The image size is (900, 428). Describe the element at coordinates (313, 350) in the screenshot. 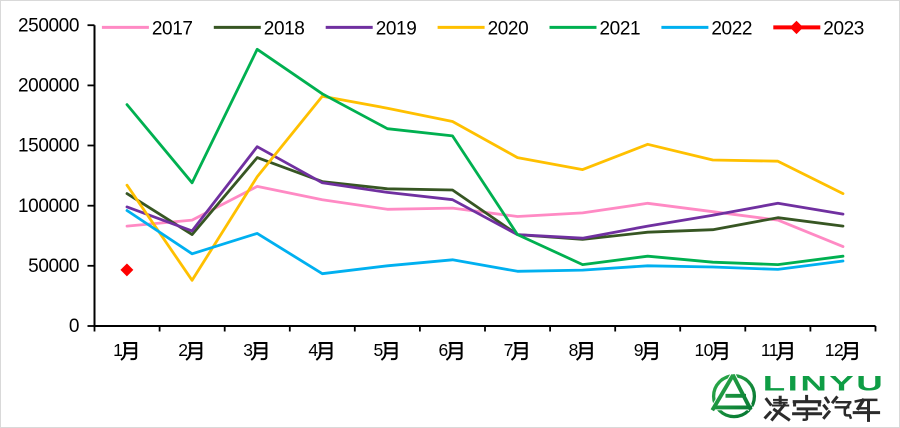

I see `svg-text: 4` at that location.